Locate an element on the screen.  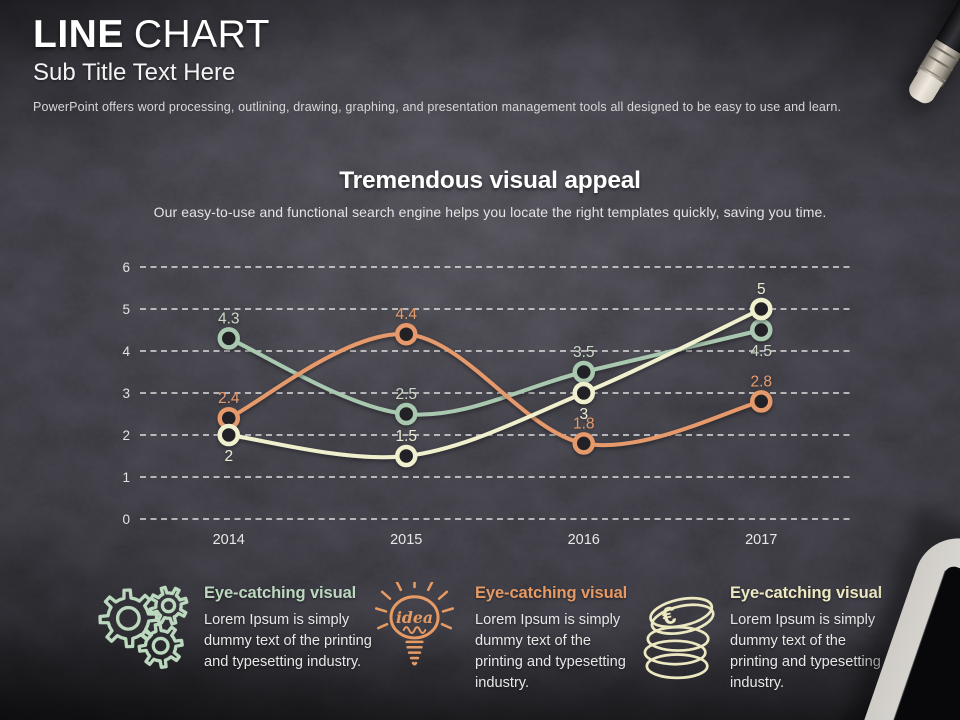
data-label: 2.8 is located at coordinates (761, 381).